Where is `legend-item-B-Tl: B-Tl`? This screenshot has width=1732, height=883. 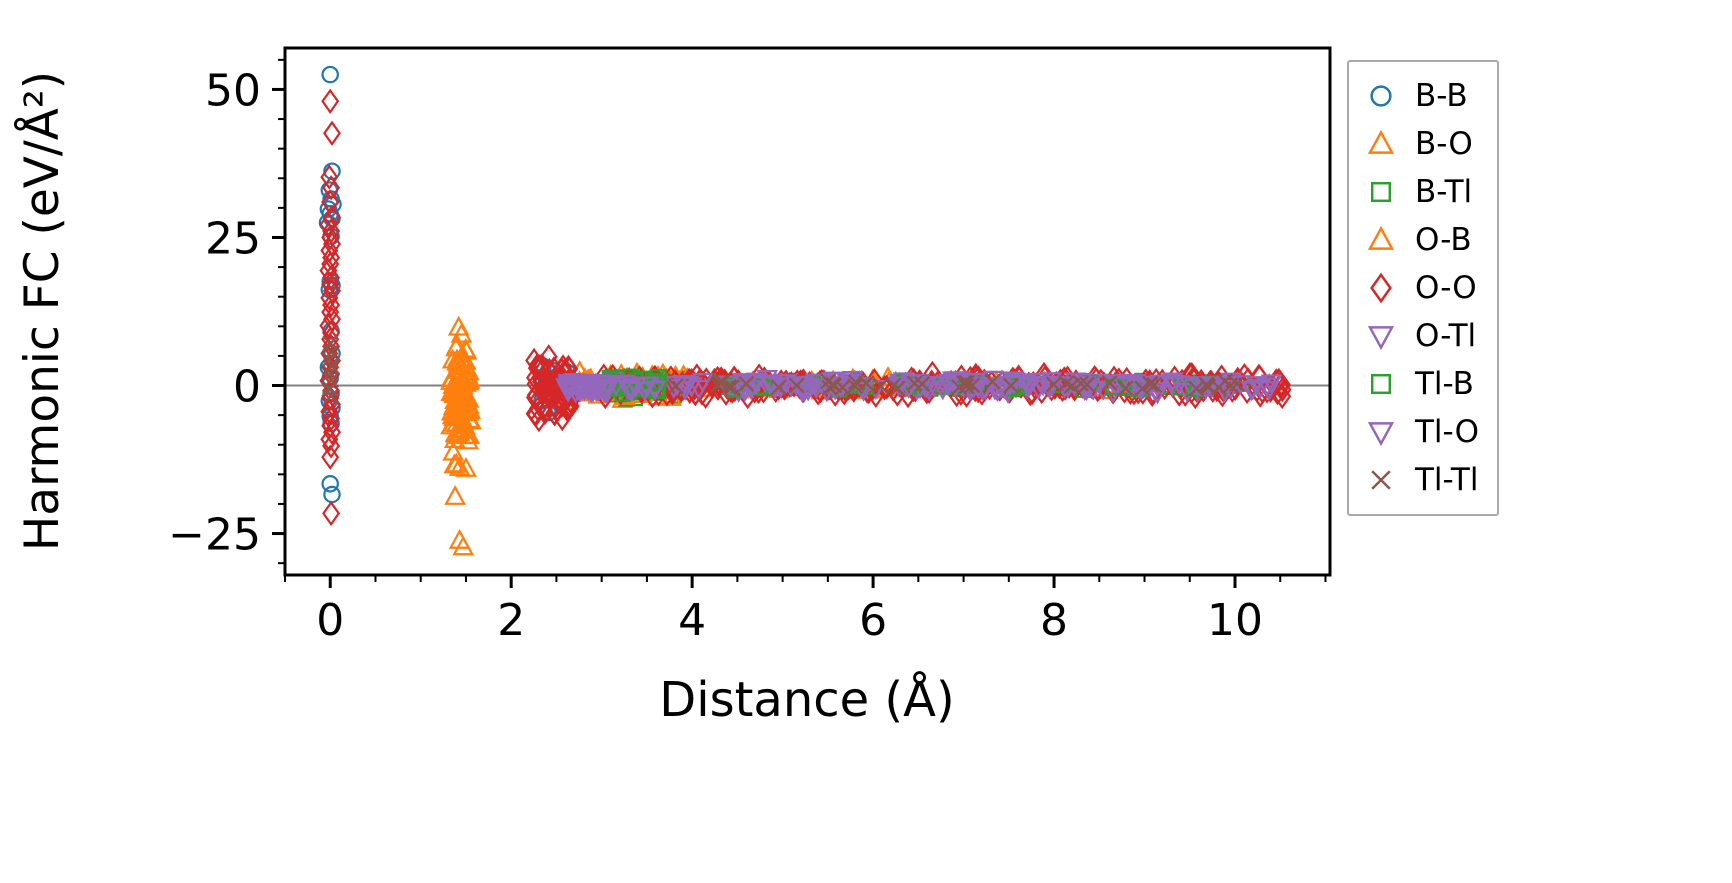
legend-item-B-Tl: B-Tl is located at coordinates (1419, 192).